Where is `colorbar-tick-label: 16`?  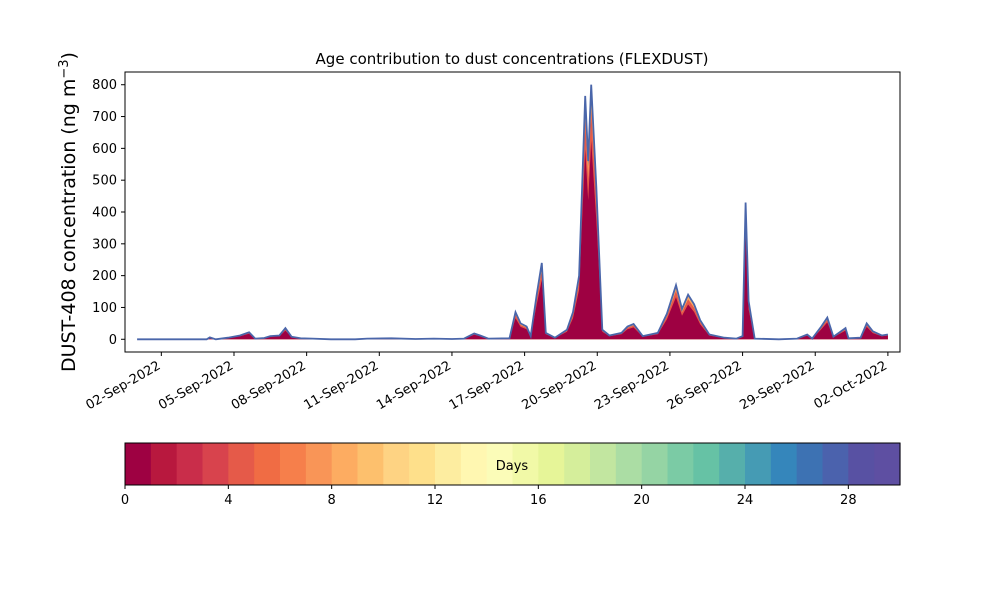 colorbar-tick-label: 16 is located at coordinates (538, 500).